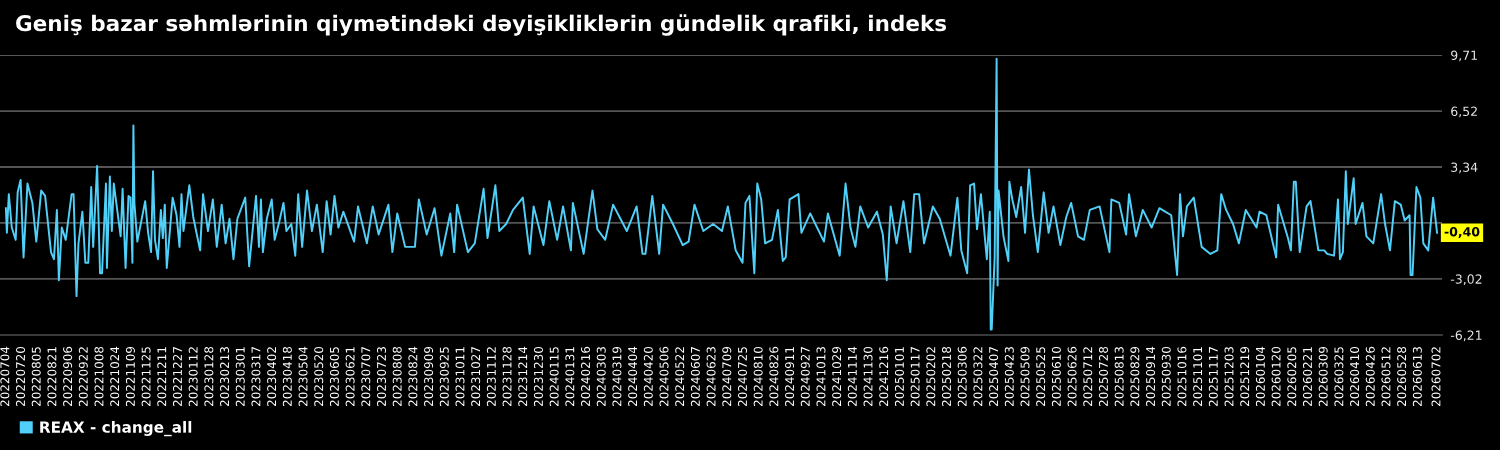 The width and height of the screenshot is (1500, 450). What do you see at coordinates (1025, 376) in the screenshot?
I see `x-tick-label: 20250509` at bounding box center [1025, 376].